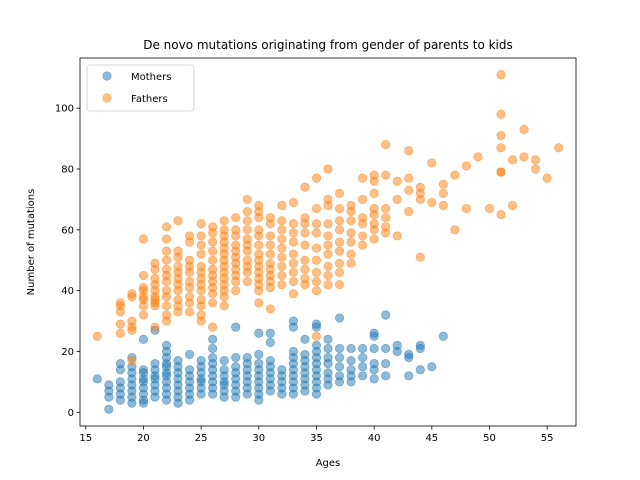 The image size is (640, 480). Describe the element at coordinates (270, 362) in the screenshot. I see `series-mothers` at that location.